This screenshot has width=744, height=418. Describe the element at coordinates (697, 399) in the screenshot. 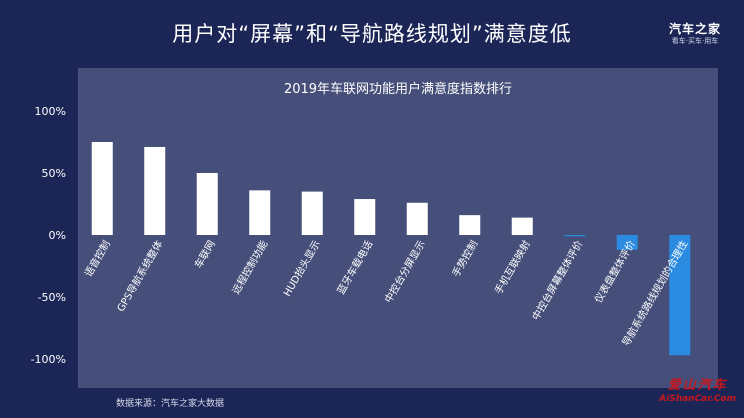

I see `watermark-en: AiShanCar.Com` at that location.